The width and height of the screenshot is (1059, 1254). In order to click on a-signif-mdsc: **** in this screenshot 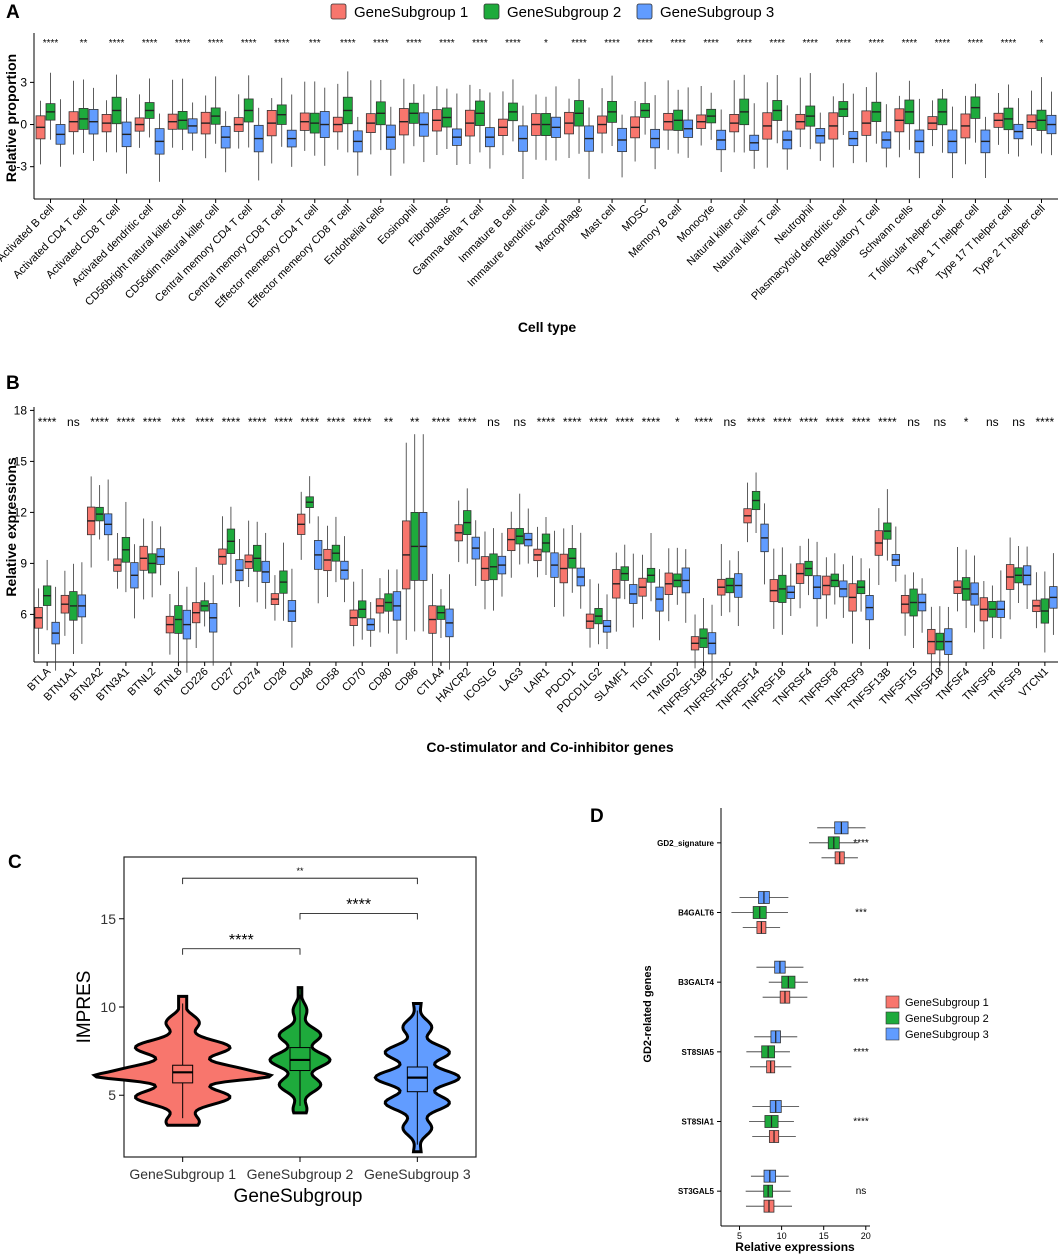, I will do `click(645, 43)`.